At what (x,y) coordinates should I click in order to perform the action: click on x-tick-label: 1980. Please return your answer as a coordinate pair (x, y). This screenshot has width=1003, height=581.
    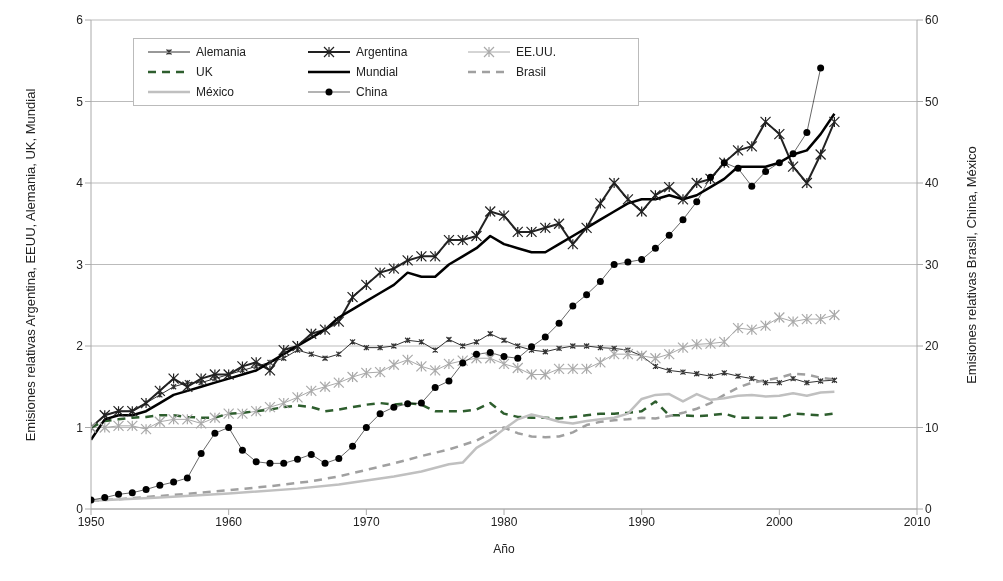
    Looking at the image, I should click on (504, 521).